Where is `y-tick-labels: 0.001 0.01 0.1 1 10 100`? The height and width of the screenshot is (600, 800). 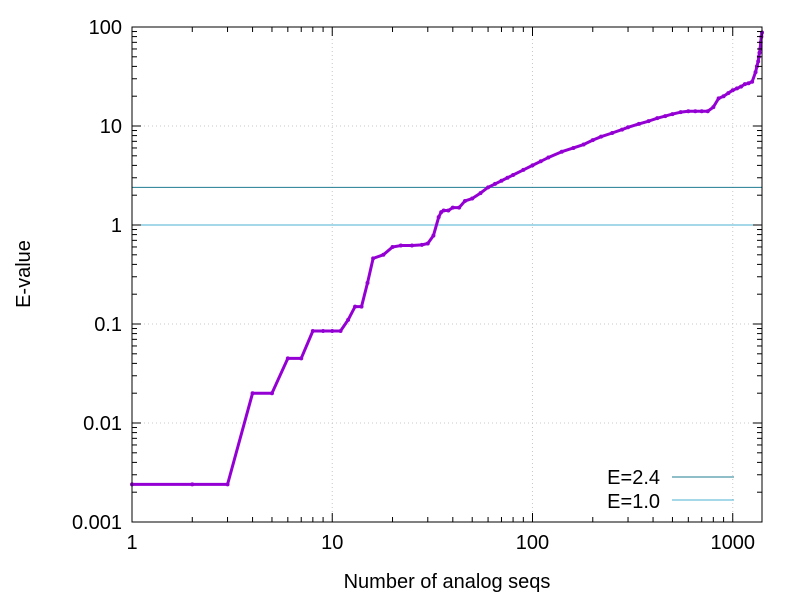 y-tick-labels: 0.001 0.01 0.1 1 10 100 is located at coordinates (97, 275).